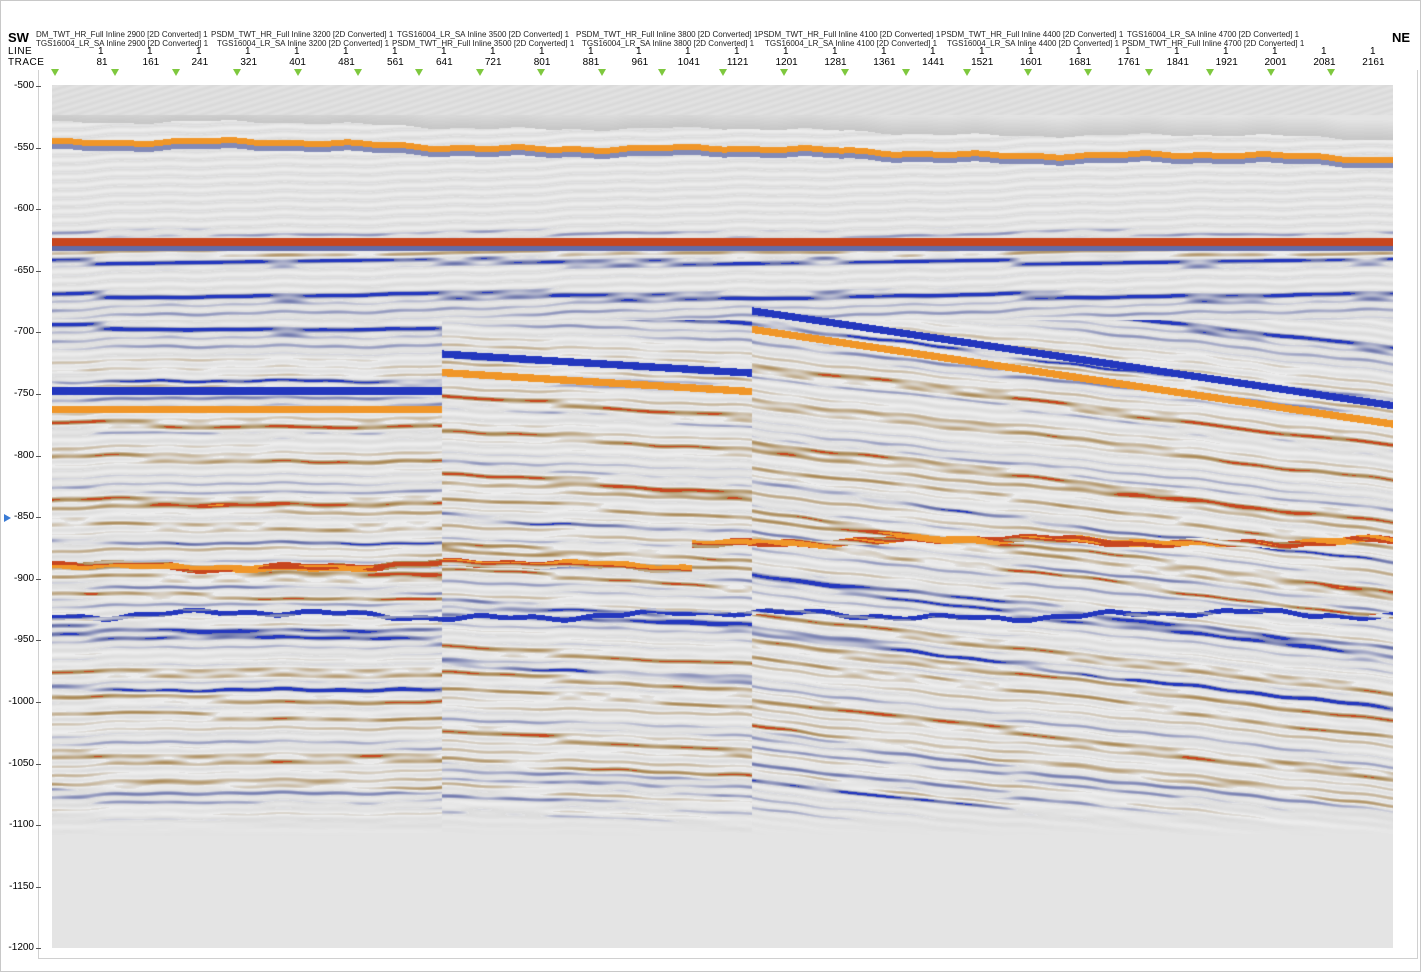 This screenshot has width=1421, height=972. Describe the element at coordinates (151, 62) in the screenshot. I see `trace-tick-label: 161` at that location.